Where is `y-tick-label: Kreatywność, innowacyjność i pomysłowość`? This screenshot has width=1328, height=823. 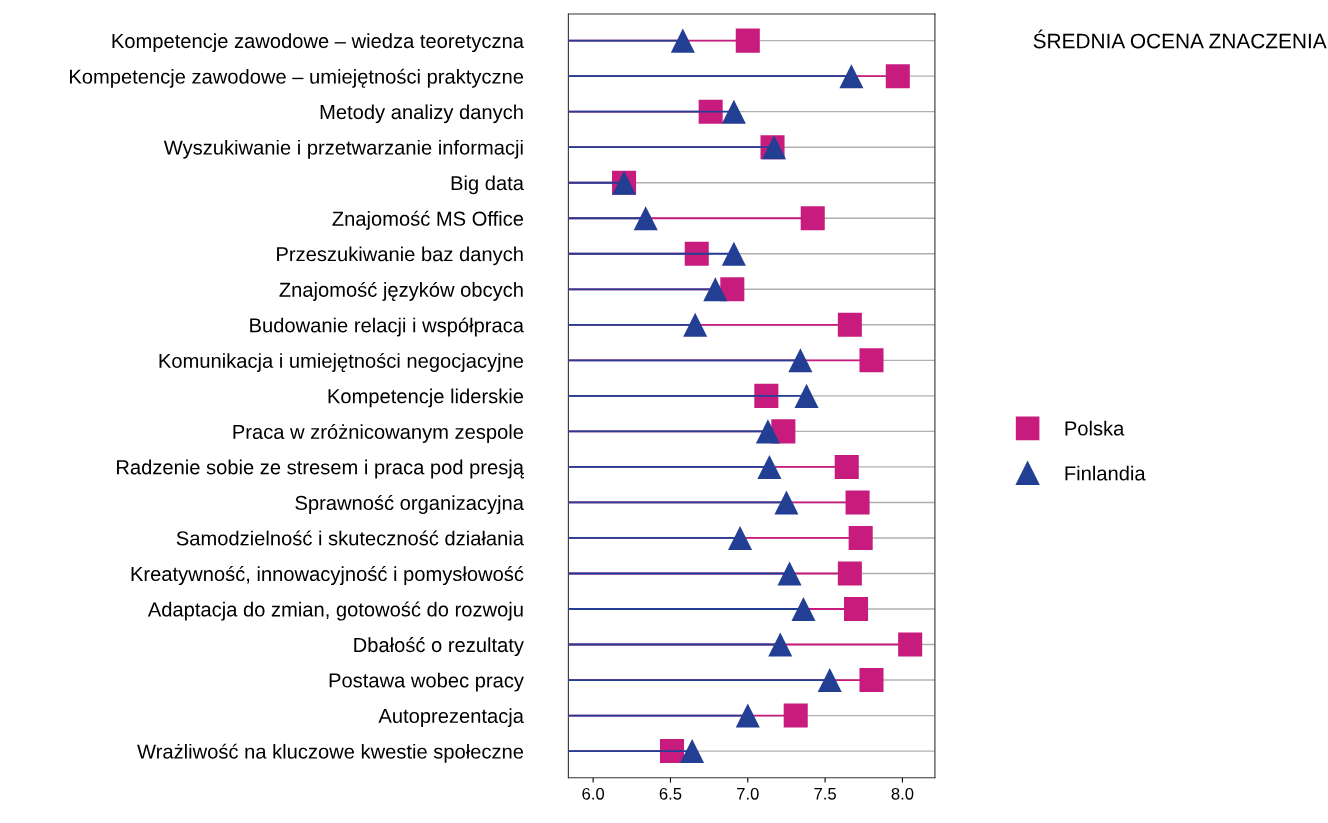
y-tick-label: Kreatywność, innowacyjność i pomysłowość is located at coordinates (327, 576).